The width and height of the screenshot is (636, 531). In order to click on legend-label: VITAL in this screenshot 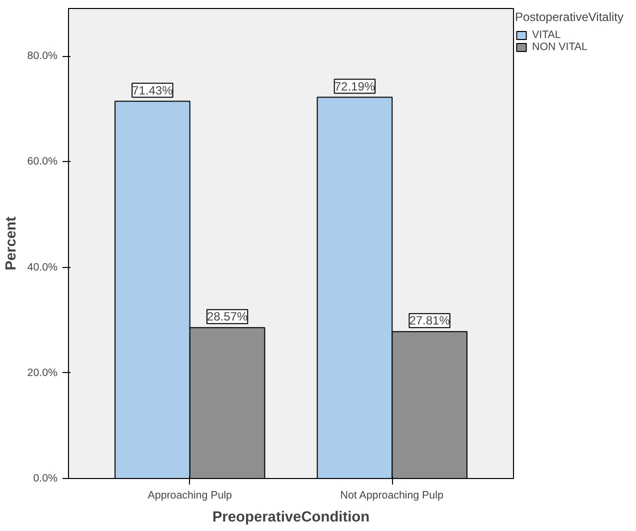, I will do `click(546, 35)`.